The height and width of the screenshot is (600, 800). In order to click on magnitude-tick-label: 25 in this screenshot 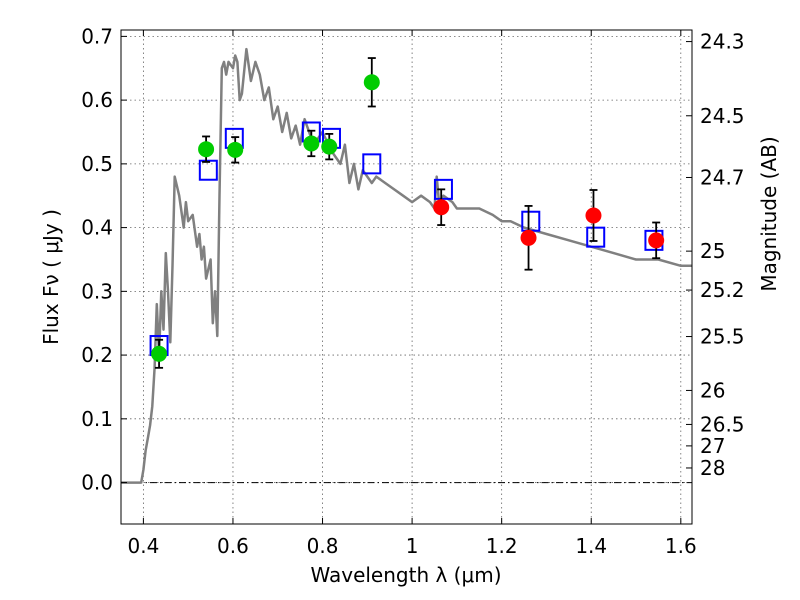, I will do `click(712, 251)`.